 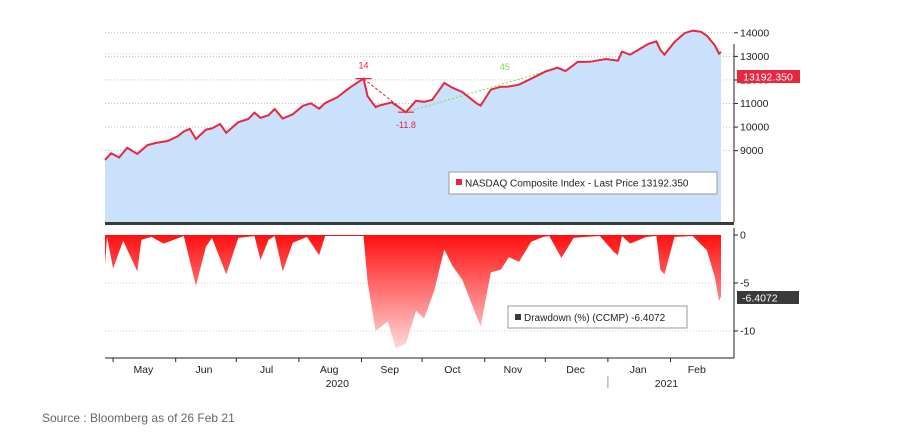 I want to click on drawdown-last-value-tag-text: -6.4072, so click(x=760, y=299).